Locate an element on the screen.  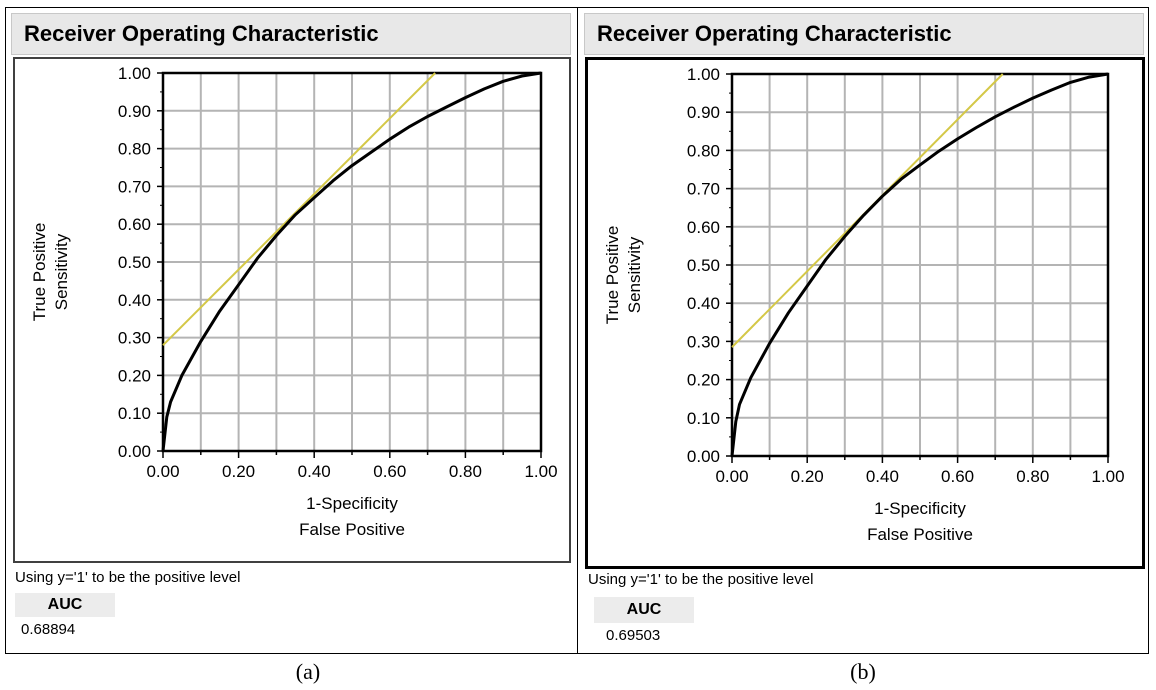
caption-a: (a) is located at coordinates (308, 671).